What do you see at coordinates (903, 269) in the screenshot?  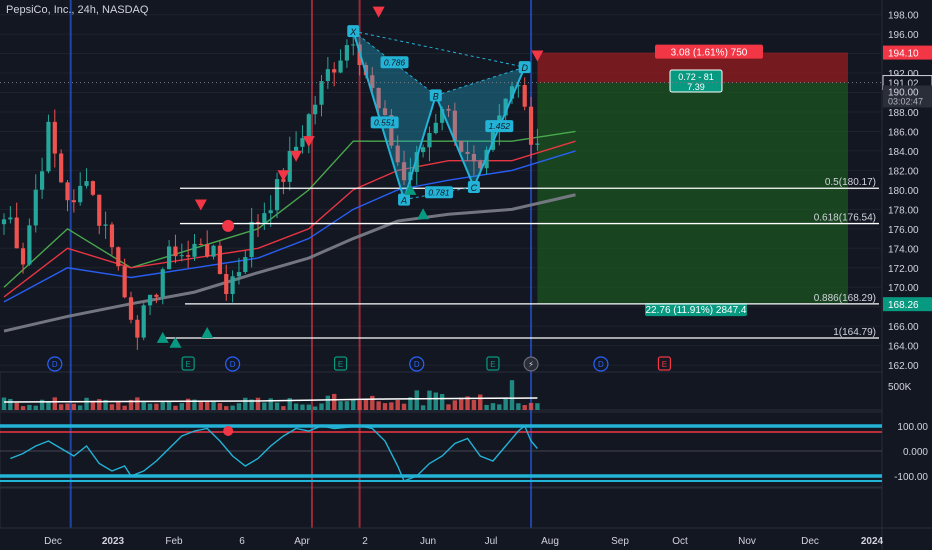 I see `price-tick-label: 172.00` at bounding box center [903, 269].